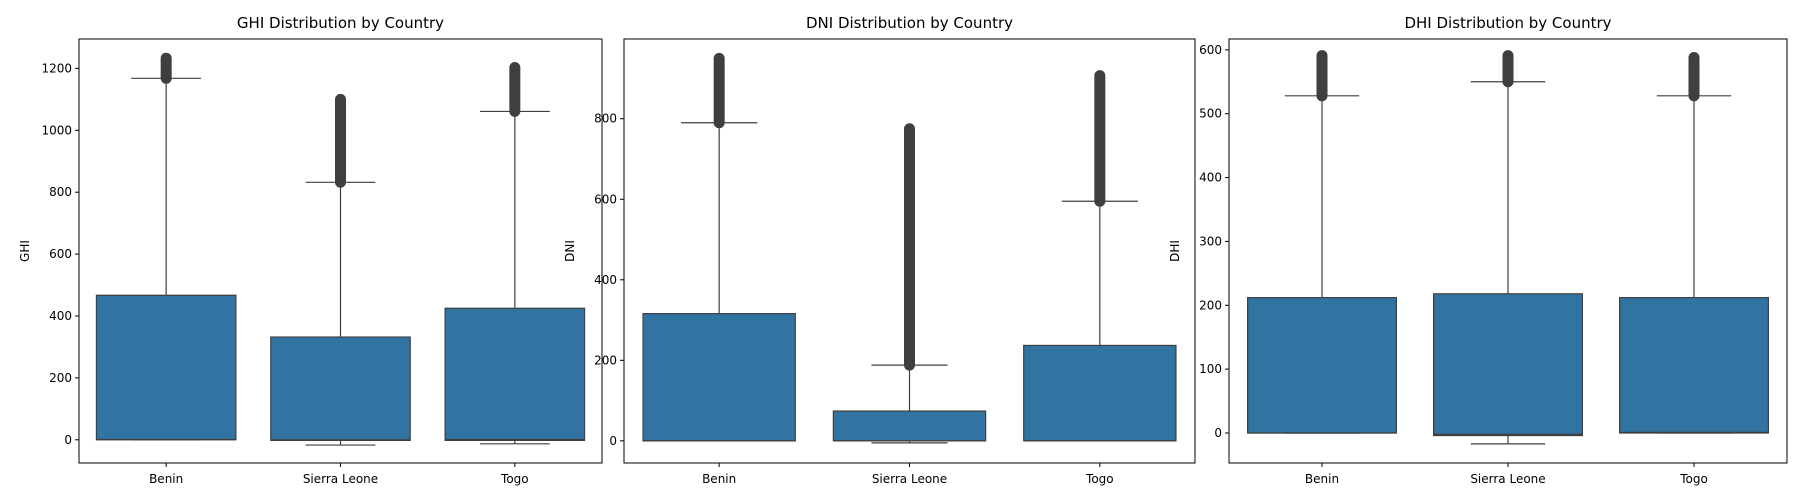 The width and height of the screenshot is (1800, 500). Describe the element at coordinates (1210, 114) in the screenshot. I see `panel-3-y-tick-label: 500` at that location.